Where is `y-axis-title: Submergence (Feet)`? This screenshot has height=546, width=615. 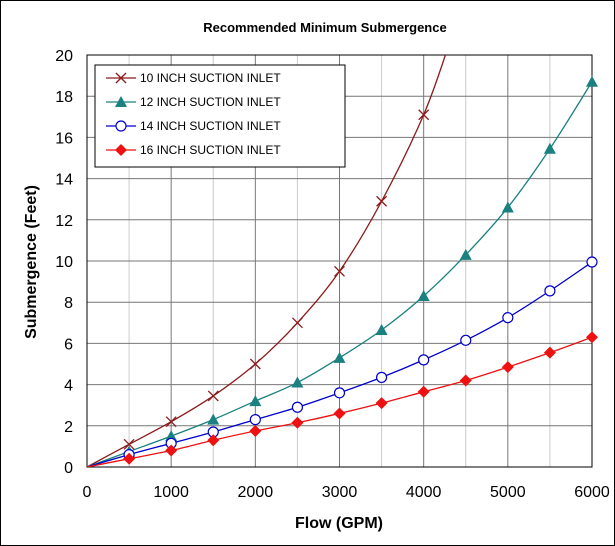 y-axis-title: Submergence (Feet) is located at coordinates (31, 262).